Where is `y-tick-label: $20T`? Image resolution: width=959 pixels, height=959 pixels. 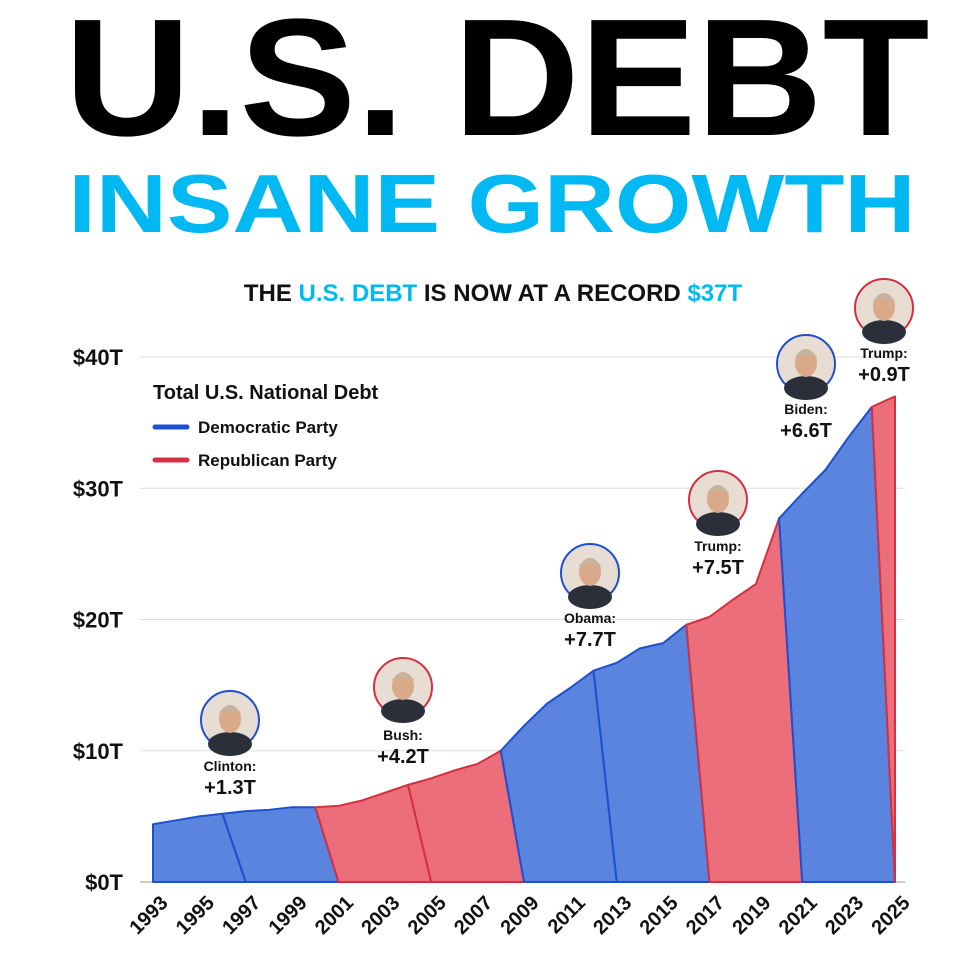
y-tick-label: $20T is located at coordinates (98, 620).